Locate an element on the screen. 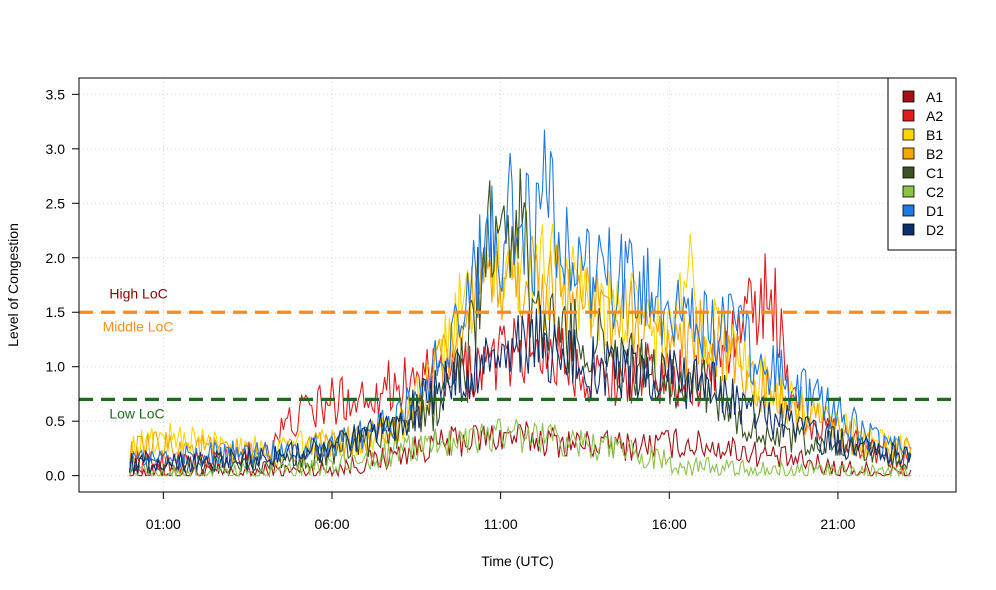 This screenshot has width=996, height=590. legend-label: B1 is located at coordinates (934, 135).